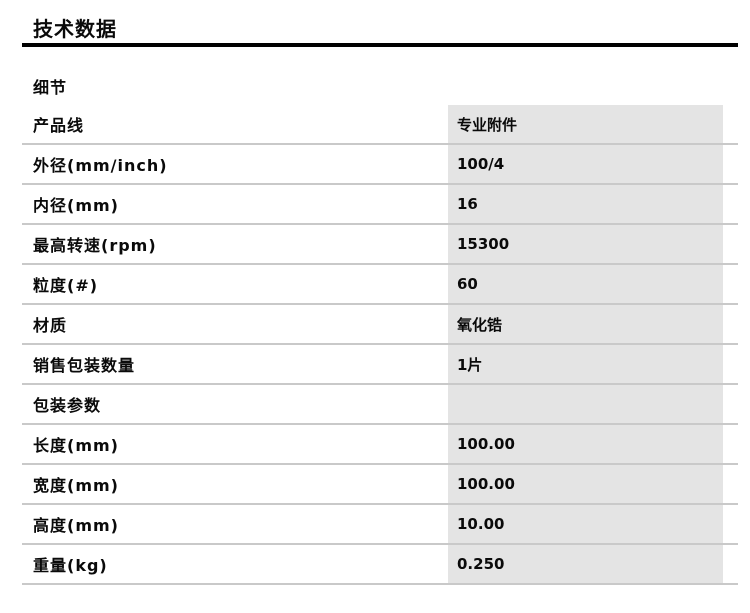  What do you see at coordinates (380, 23) in the screenshot?
I see `page-title: 技术数据` at bounding box center [380, 23].